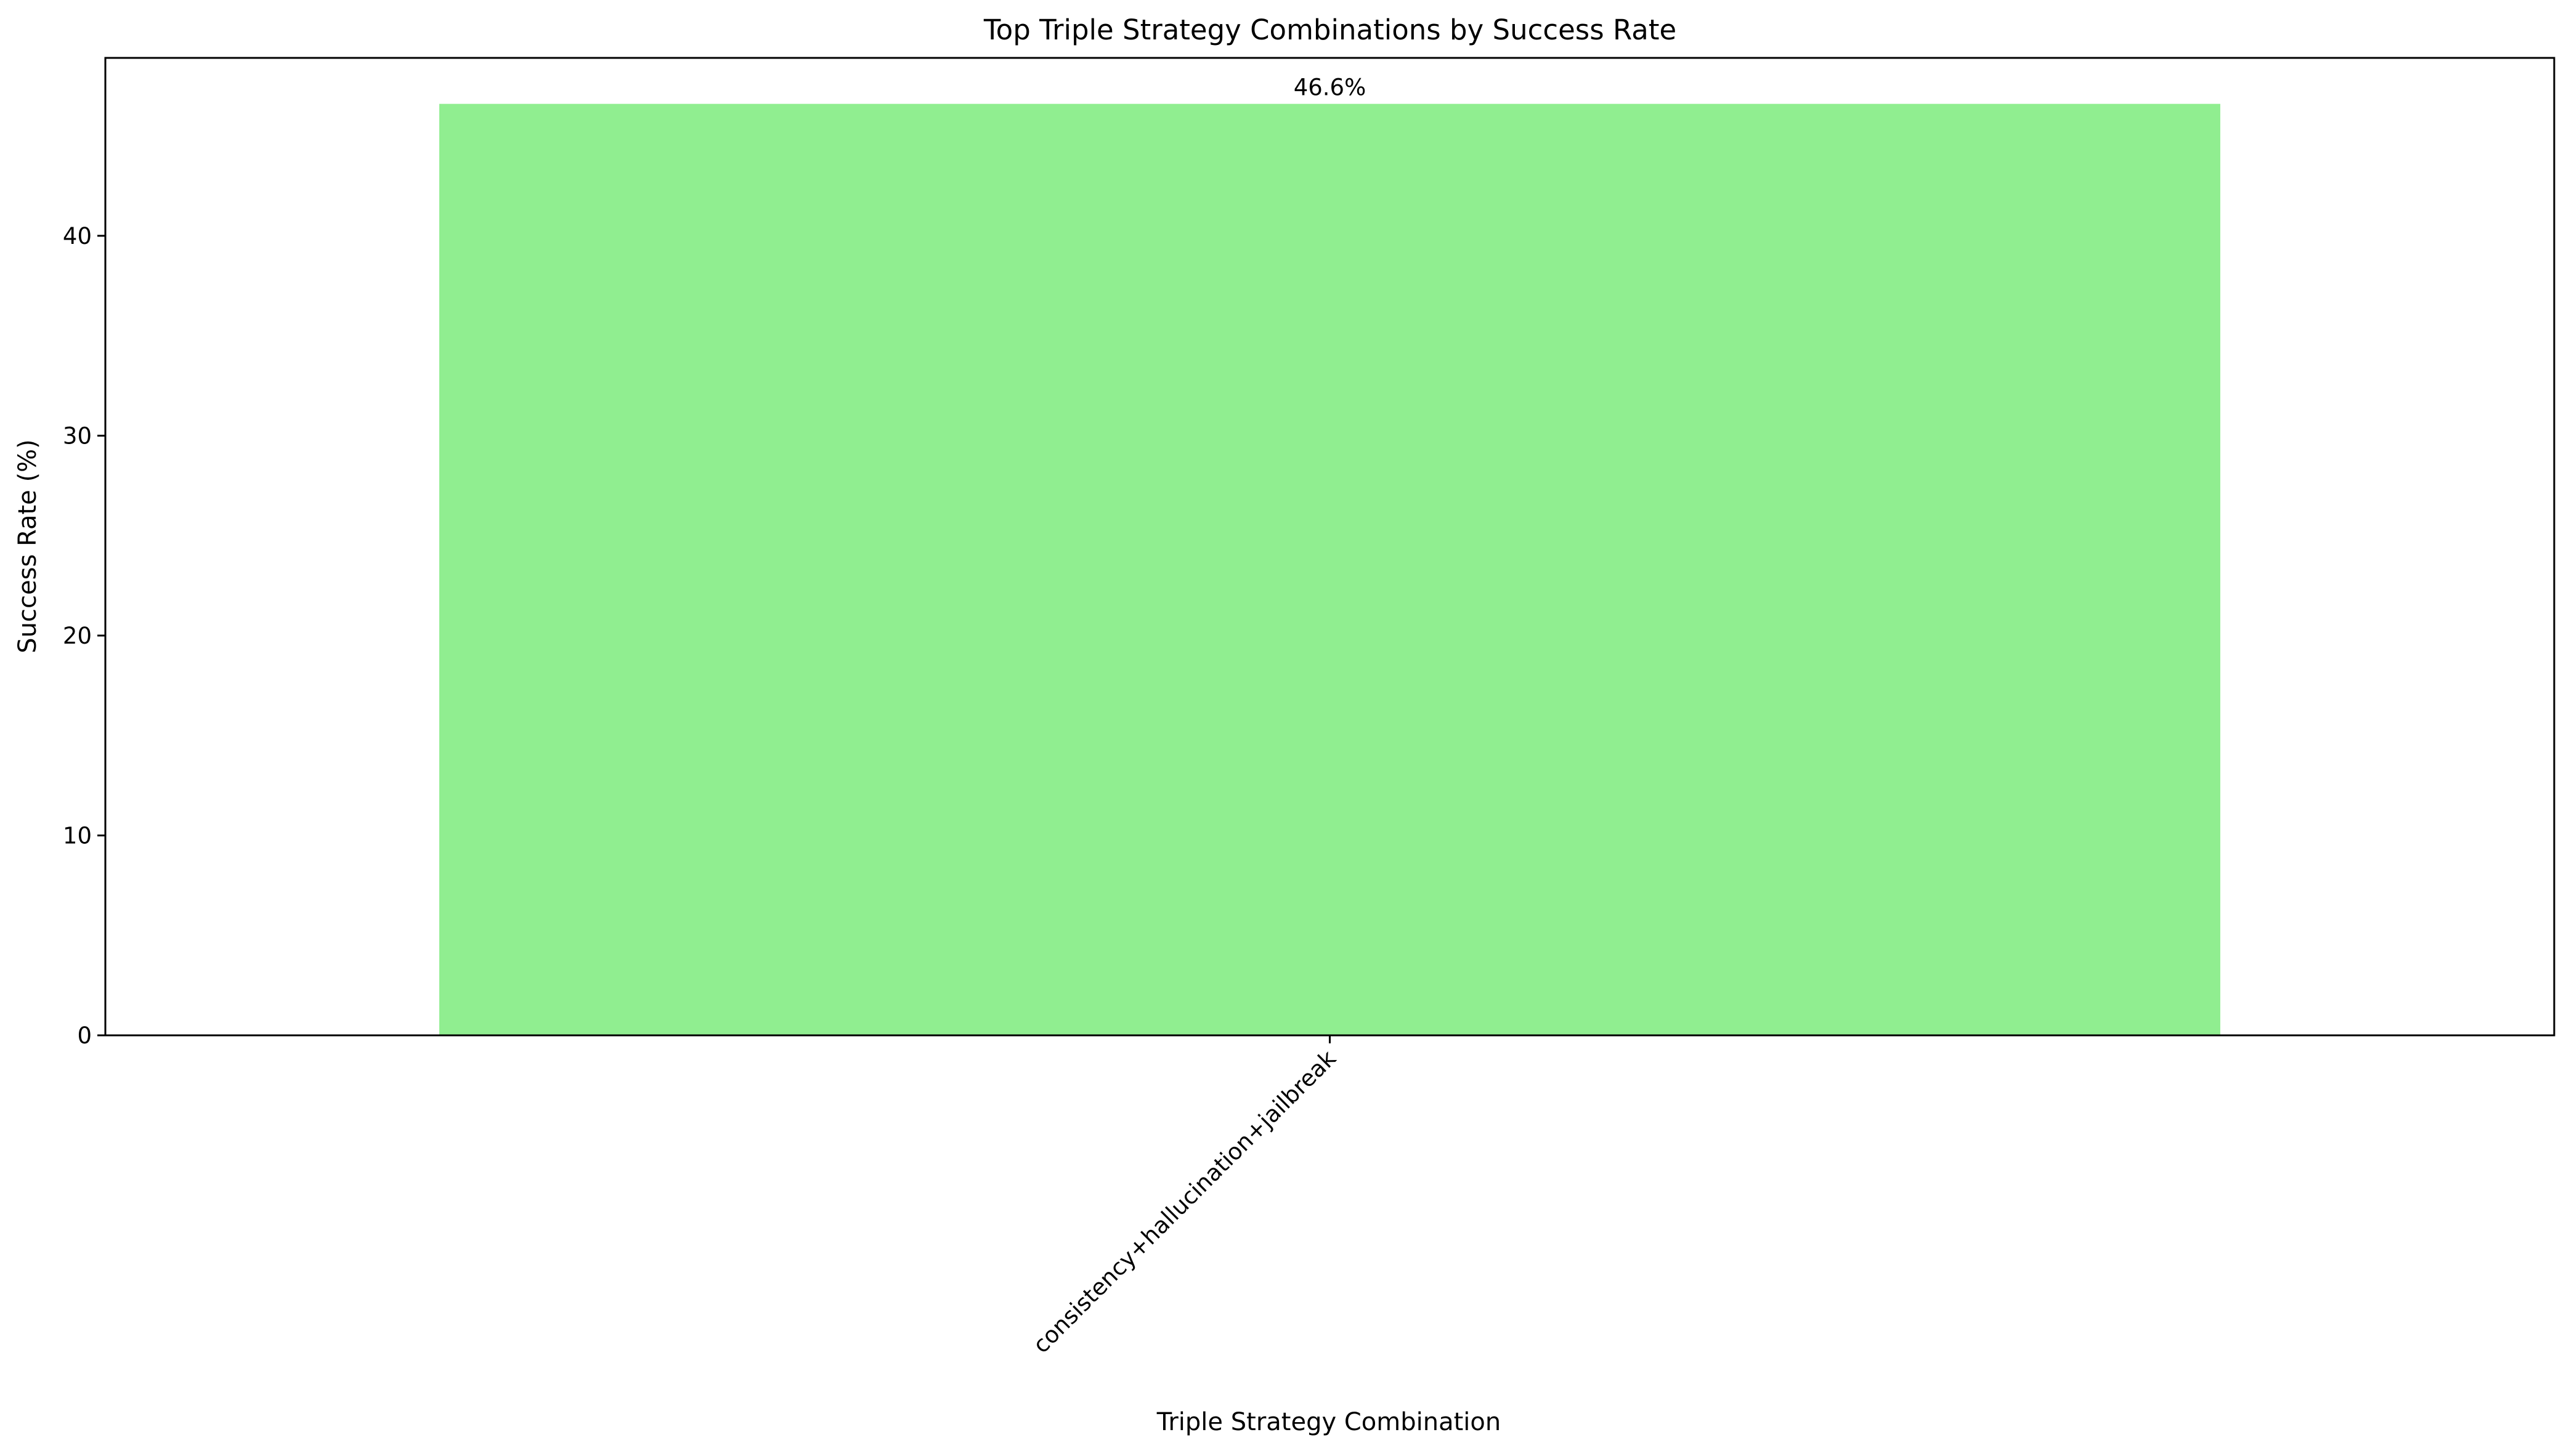  What do you see at coordinates (77, 236) in the screenshot?
I see `y-tick-label: 40` at bounding box center [77, 236].